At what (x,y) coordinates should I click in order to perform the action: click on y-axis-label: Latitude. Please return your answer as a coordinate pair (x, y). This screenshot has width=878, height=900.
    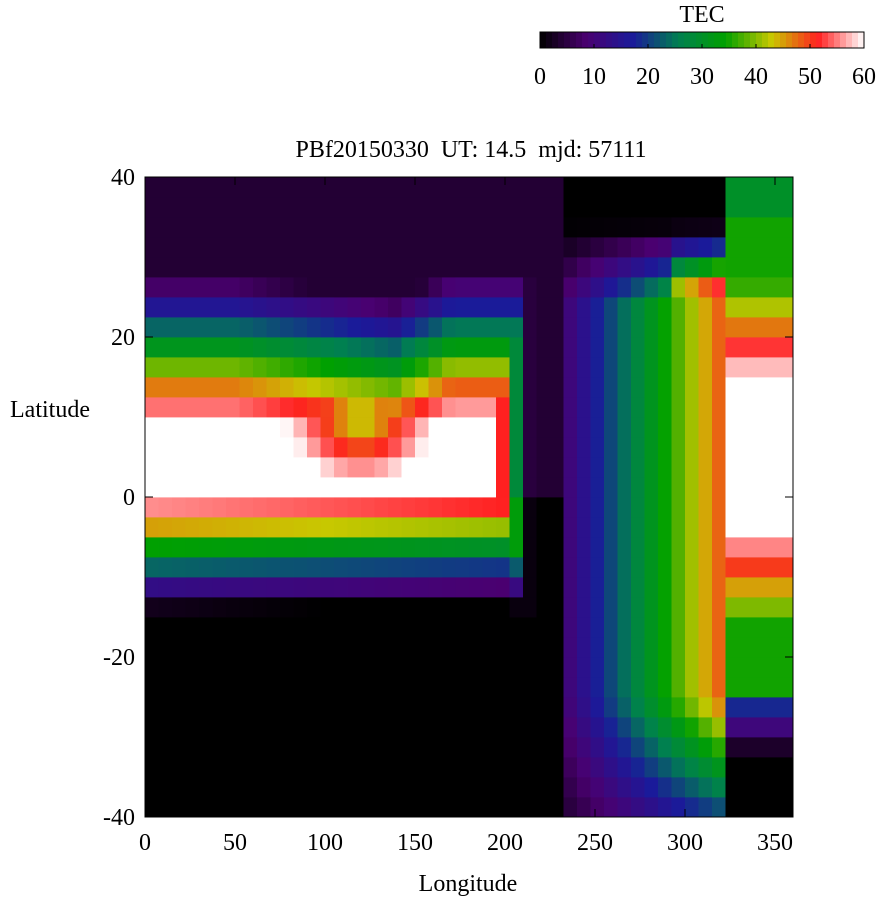
    Looking at the image, I should click on (50, 410).